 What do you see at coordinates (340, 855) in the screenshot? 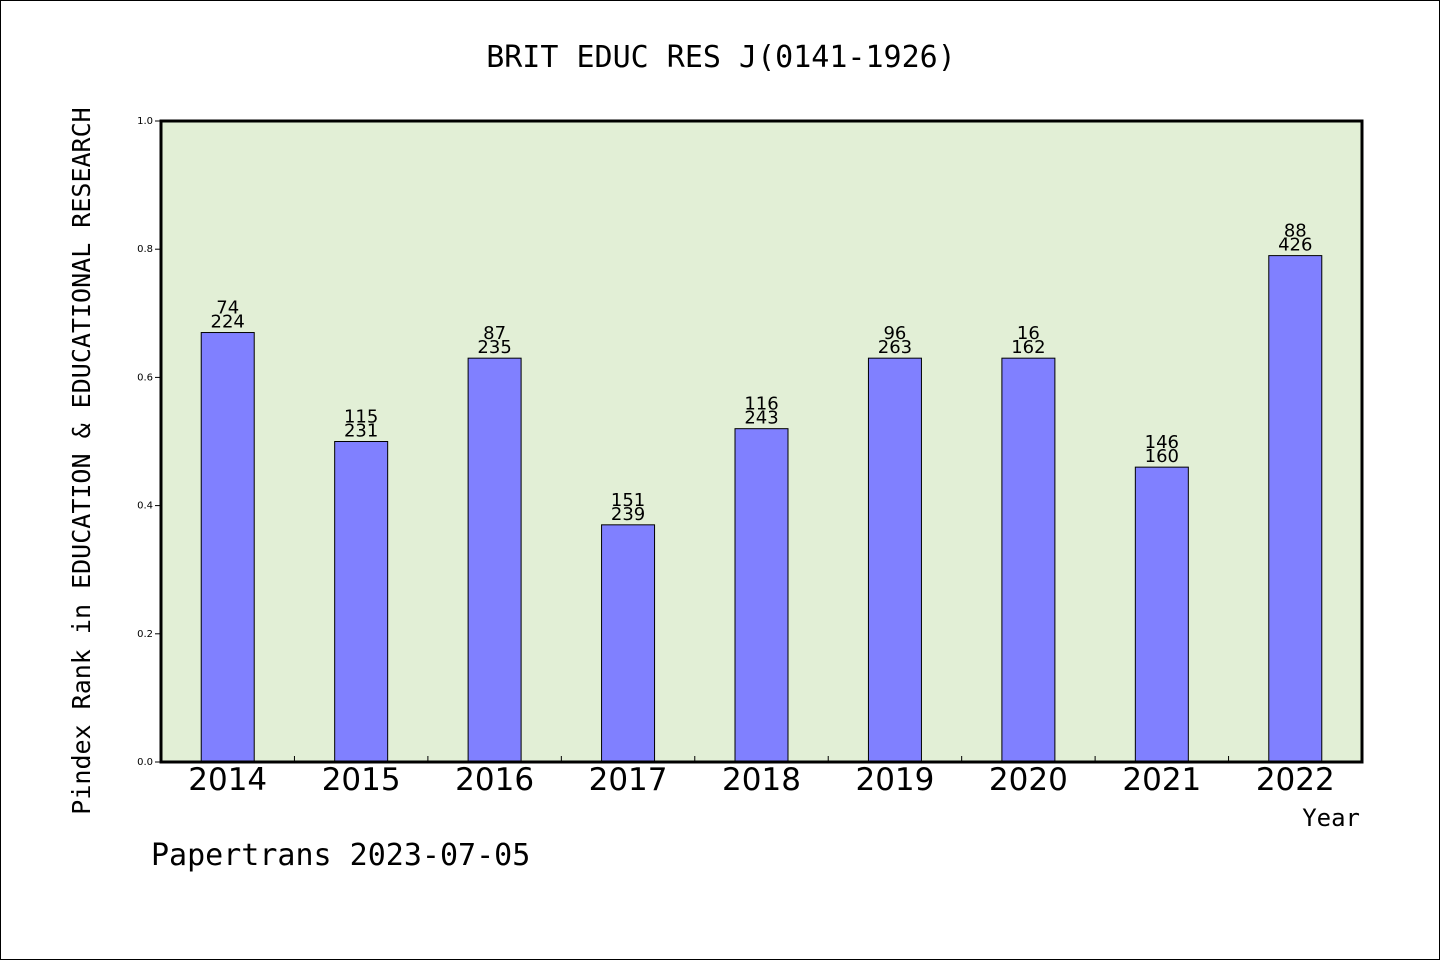
I see `footer-date-stamp: Papertrans 2023-07-05` at bounding box center [340, 855].